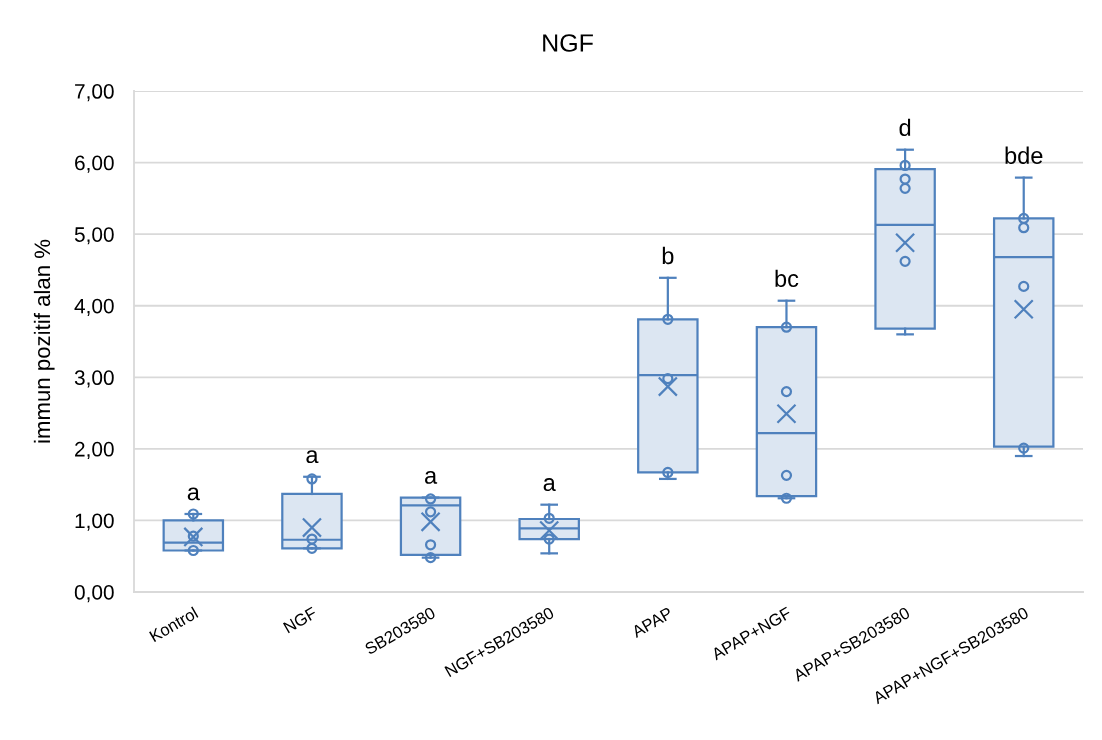 The image size is (1102, 740). I want to click on annotation: b, so click(668, 255).